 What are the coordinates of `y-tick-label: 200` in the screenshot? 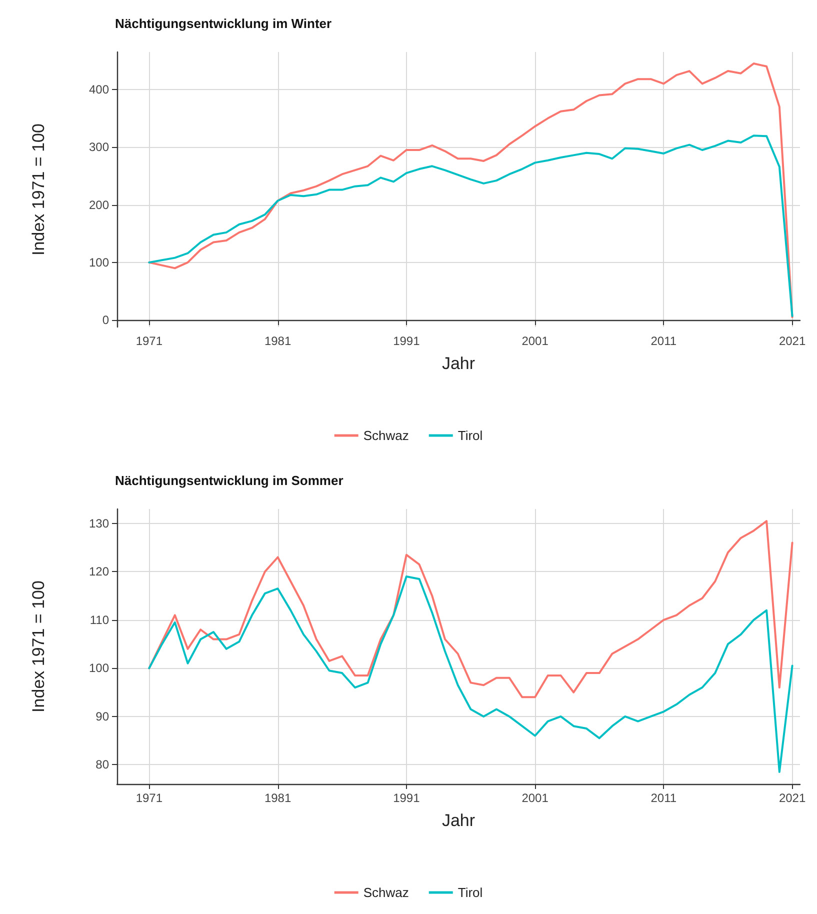 It's located at (99, 205).